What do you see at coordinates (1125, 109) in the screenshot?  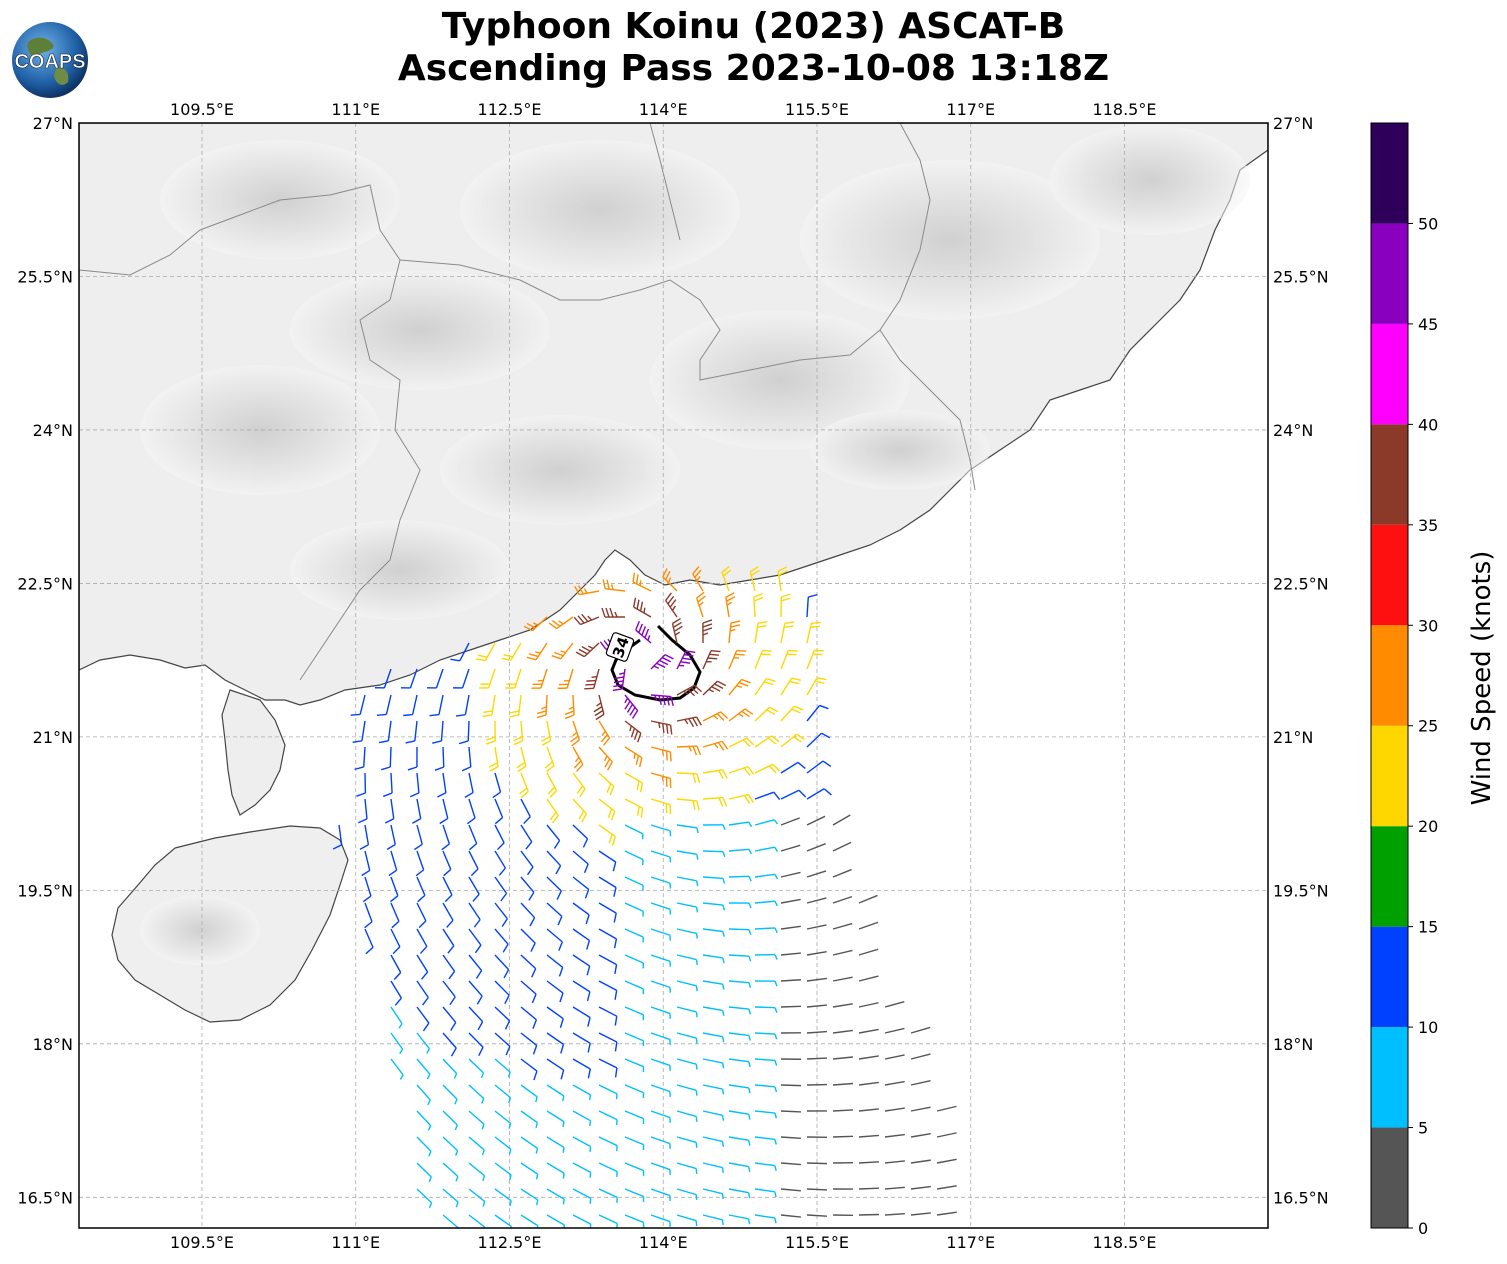 I see `lon-tick-label-top: 118.5°E` at bounding box center [1125, 109].